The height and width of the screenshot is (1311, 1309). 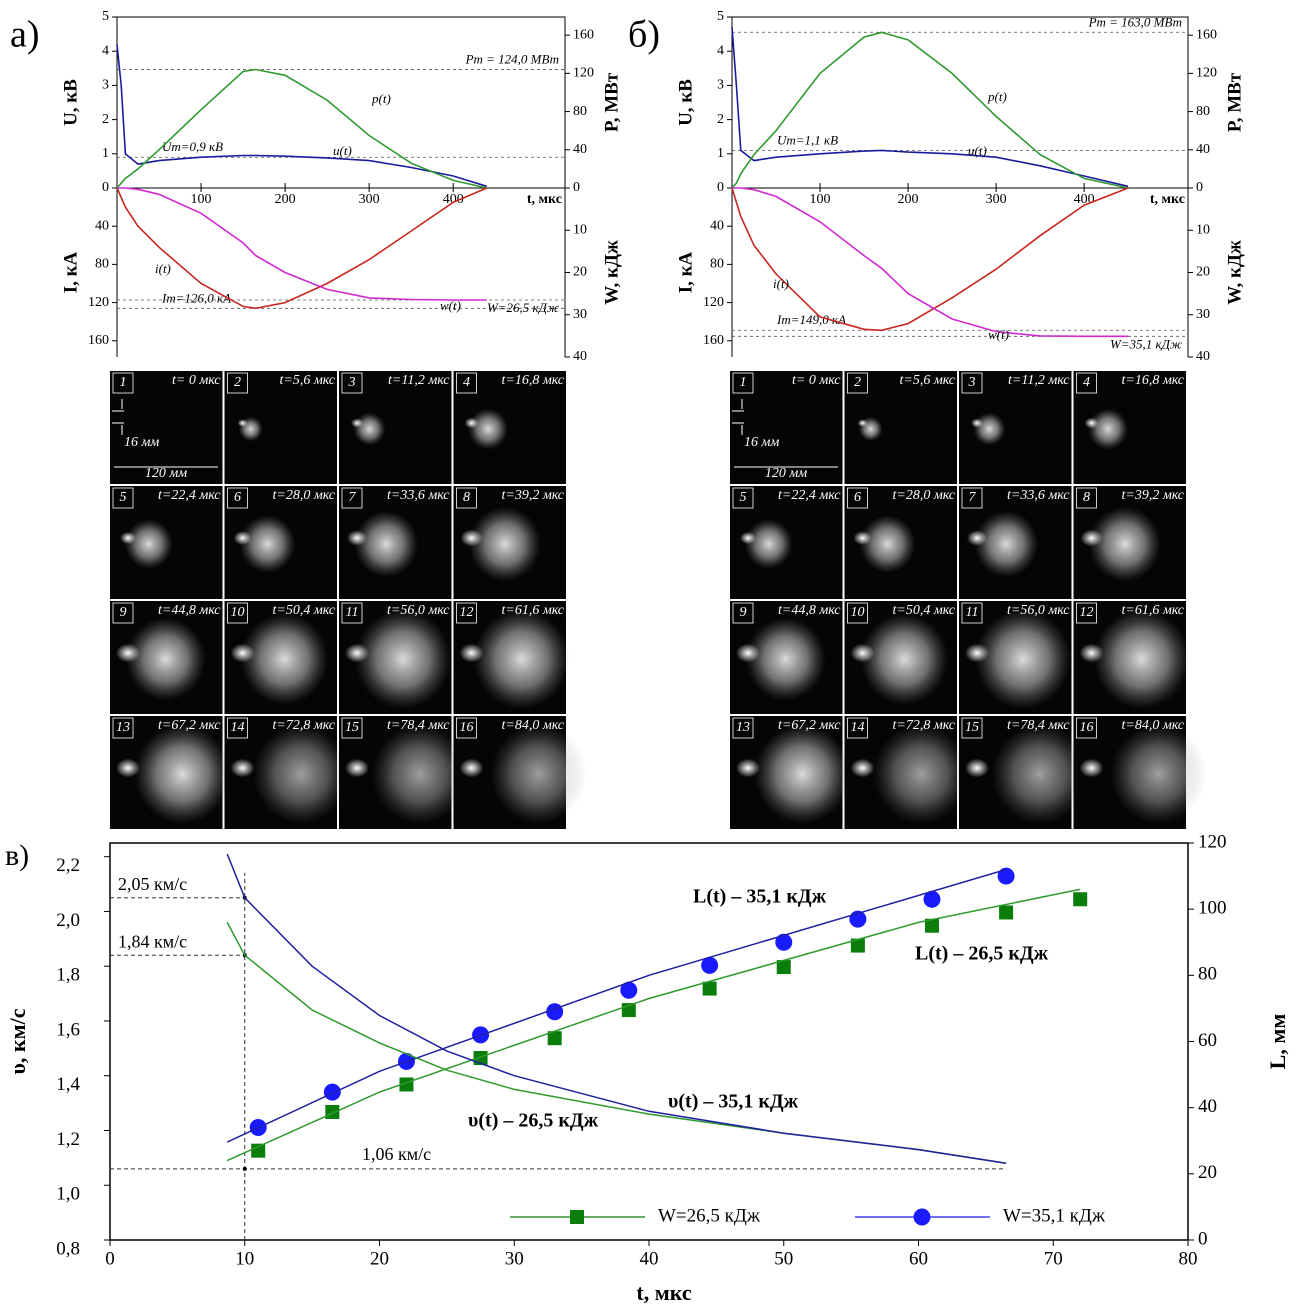 What do you see at coordinates (1146, 343) in the screenshot?
I see `peak-label: W=35,1 кДж` at bounding box center [1146, 343].